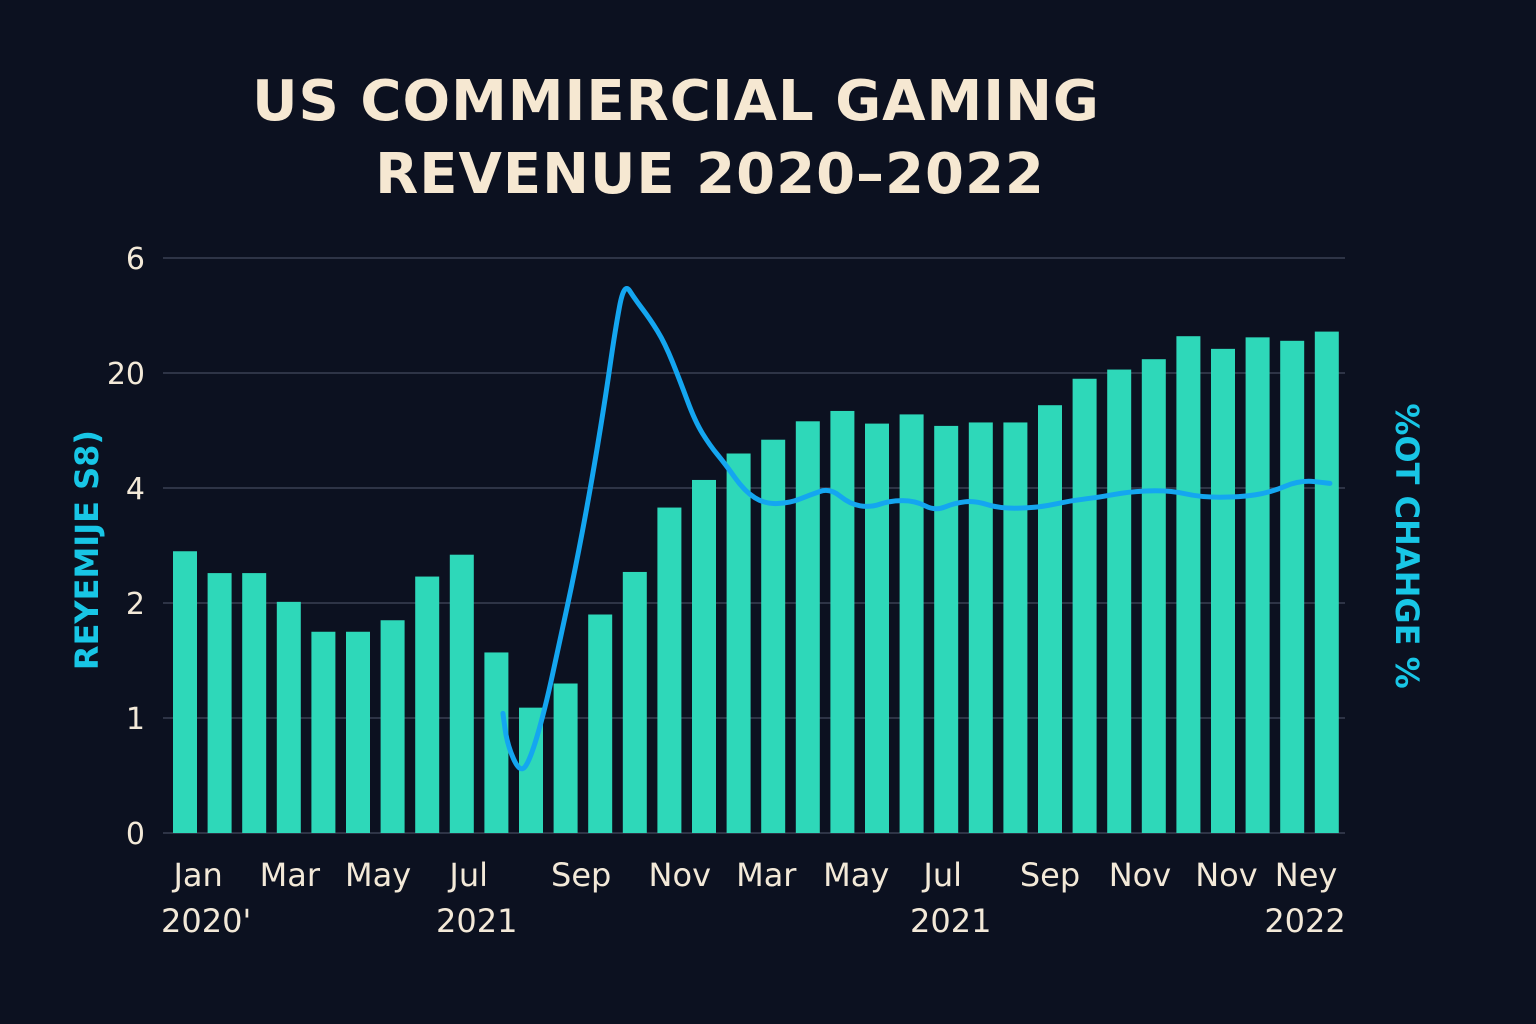 The width and height of the screenshot is (1536, 1024). I want to click on chart-title-line-2: REVENUE 2020–2022, so click(710, 174).